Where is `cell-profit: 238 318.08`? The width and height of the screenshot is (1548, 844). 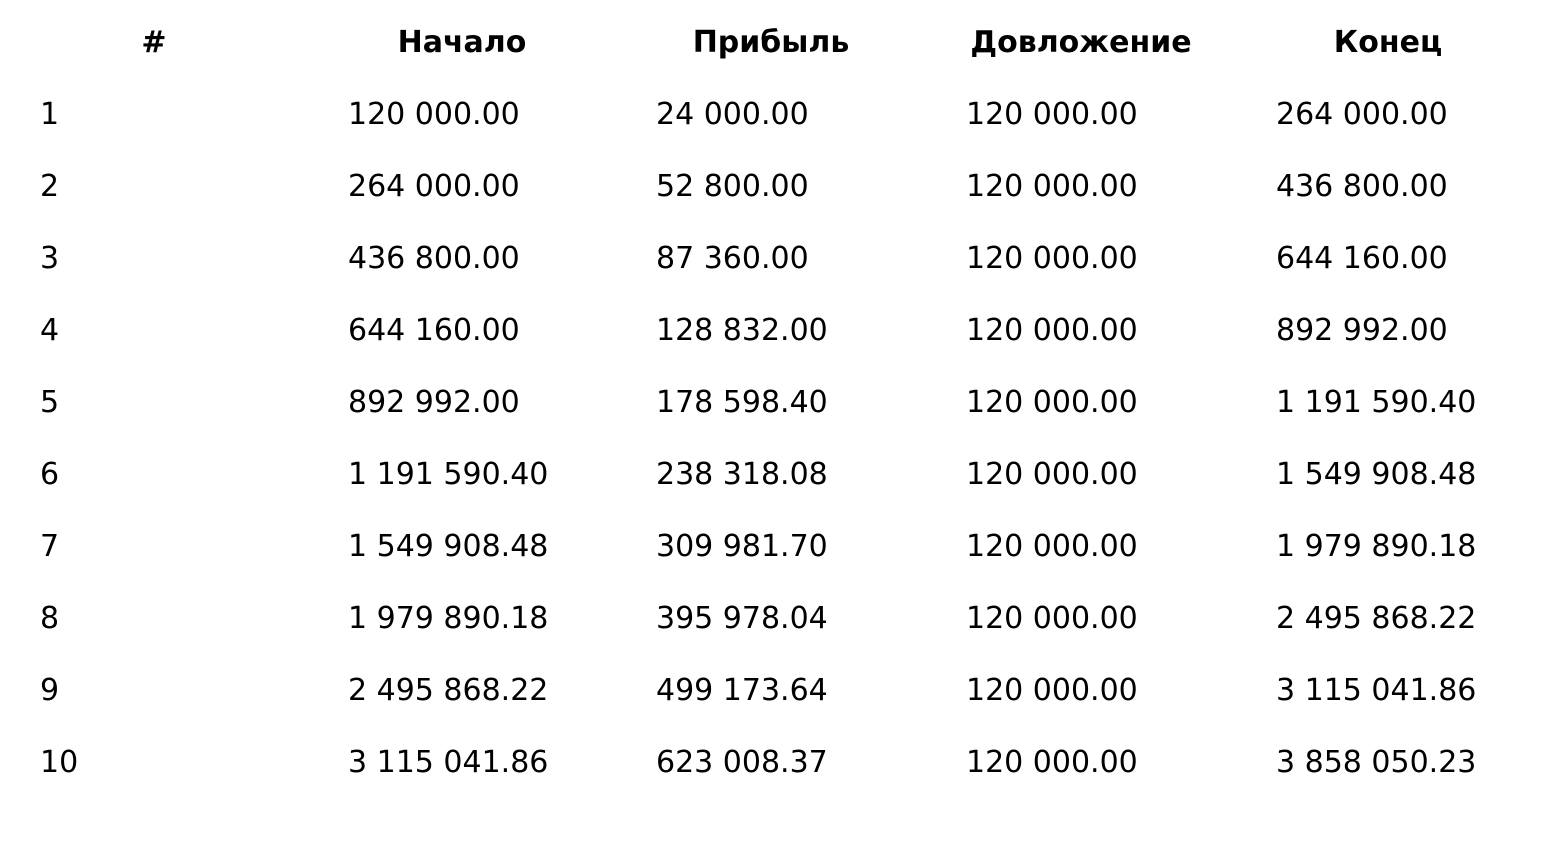 cell-profit: 238 318.08 is located at coordinates (742, 474).